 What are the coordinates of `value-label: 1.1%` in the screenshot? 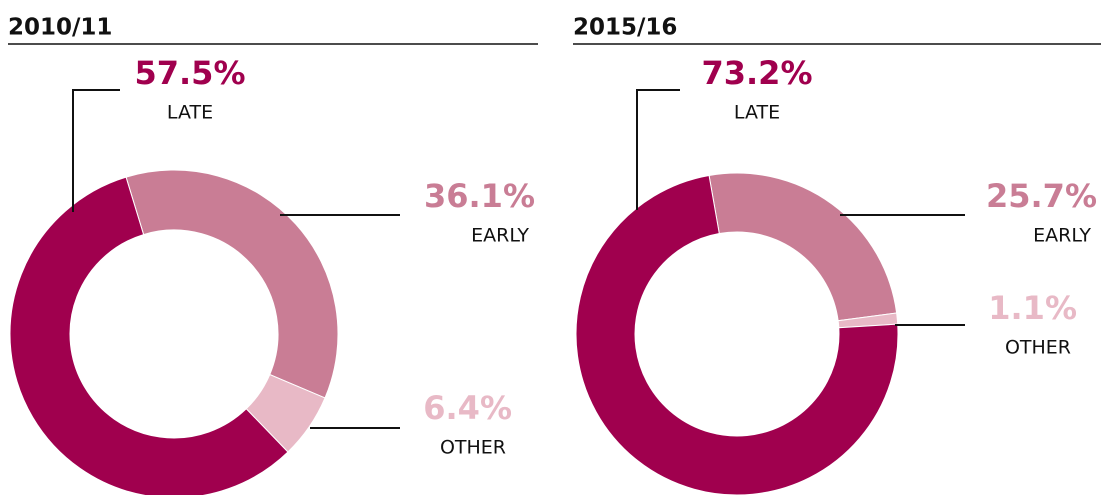 It's located at (1032, 308).